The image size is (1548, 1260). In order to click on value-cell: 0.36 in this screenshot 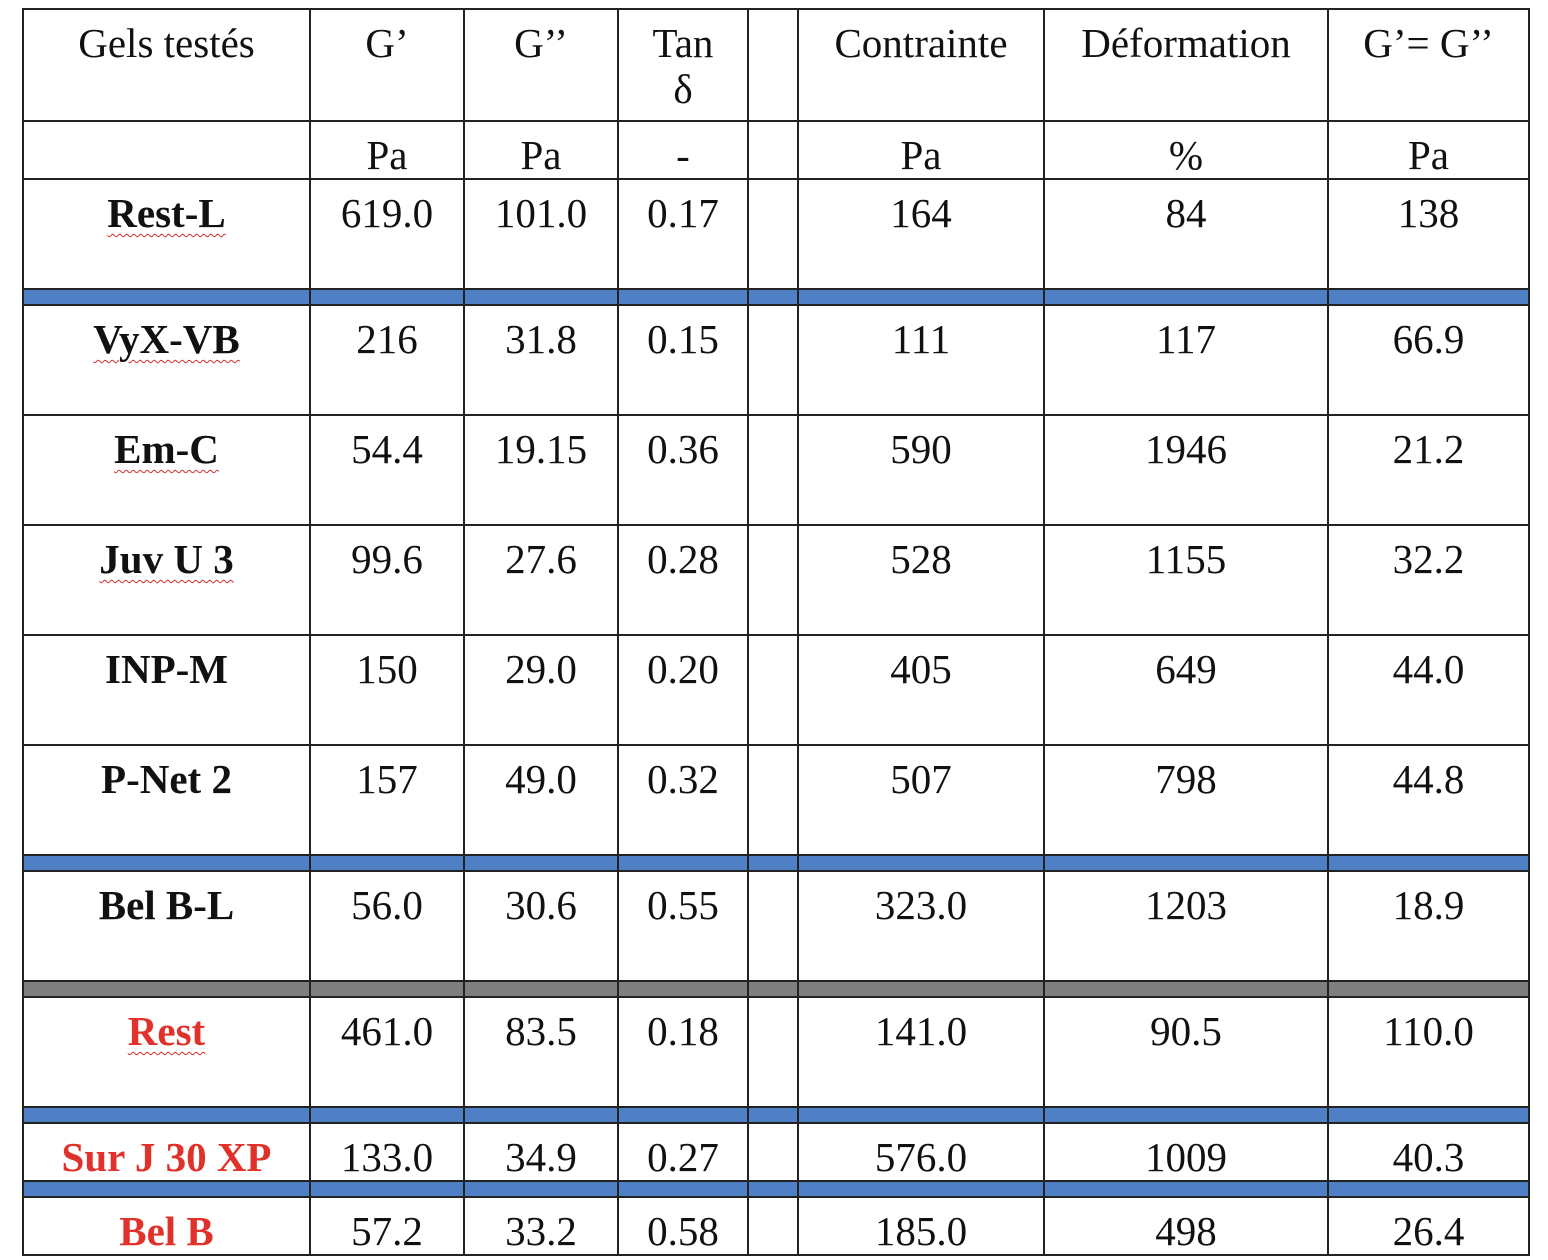, I will do `click(683, 470)`.